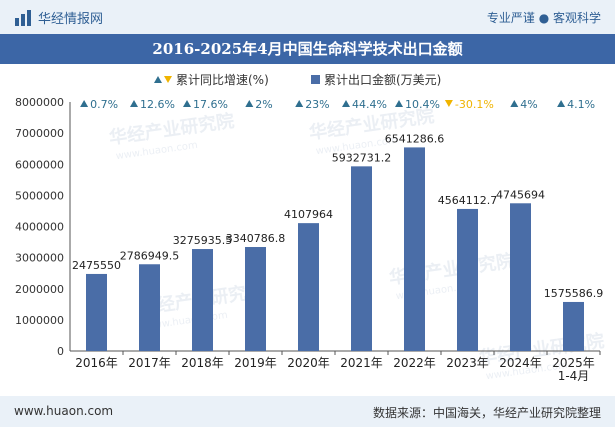 Image resolution: width=615 pixels, height=427 pixels. Describe the element at coordinates (60, 351) in the screenshot. I see `y-tick-label: 0` at that location.